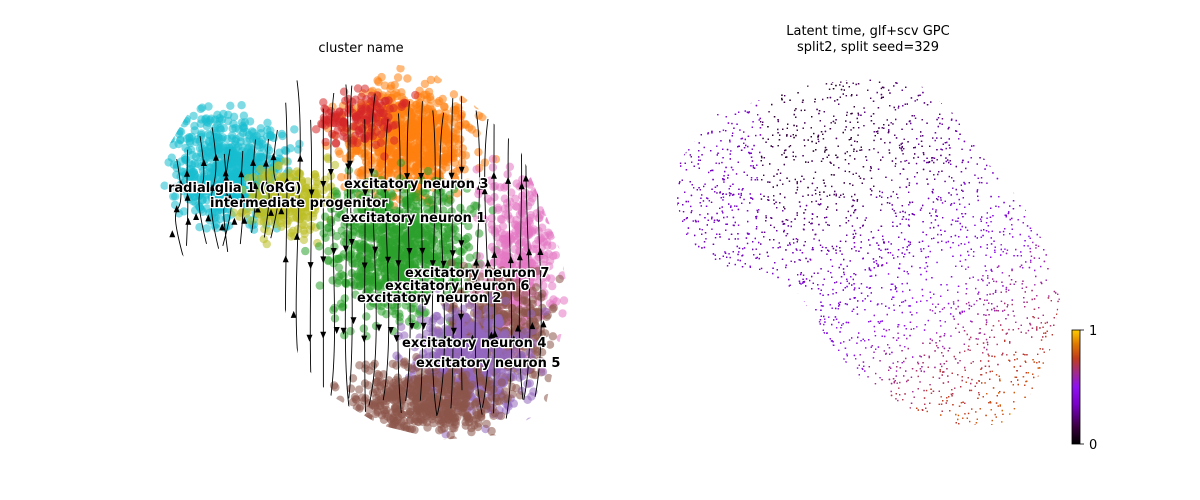  I want to click on colorbar-max-label: 1, so click(1093, 331).